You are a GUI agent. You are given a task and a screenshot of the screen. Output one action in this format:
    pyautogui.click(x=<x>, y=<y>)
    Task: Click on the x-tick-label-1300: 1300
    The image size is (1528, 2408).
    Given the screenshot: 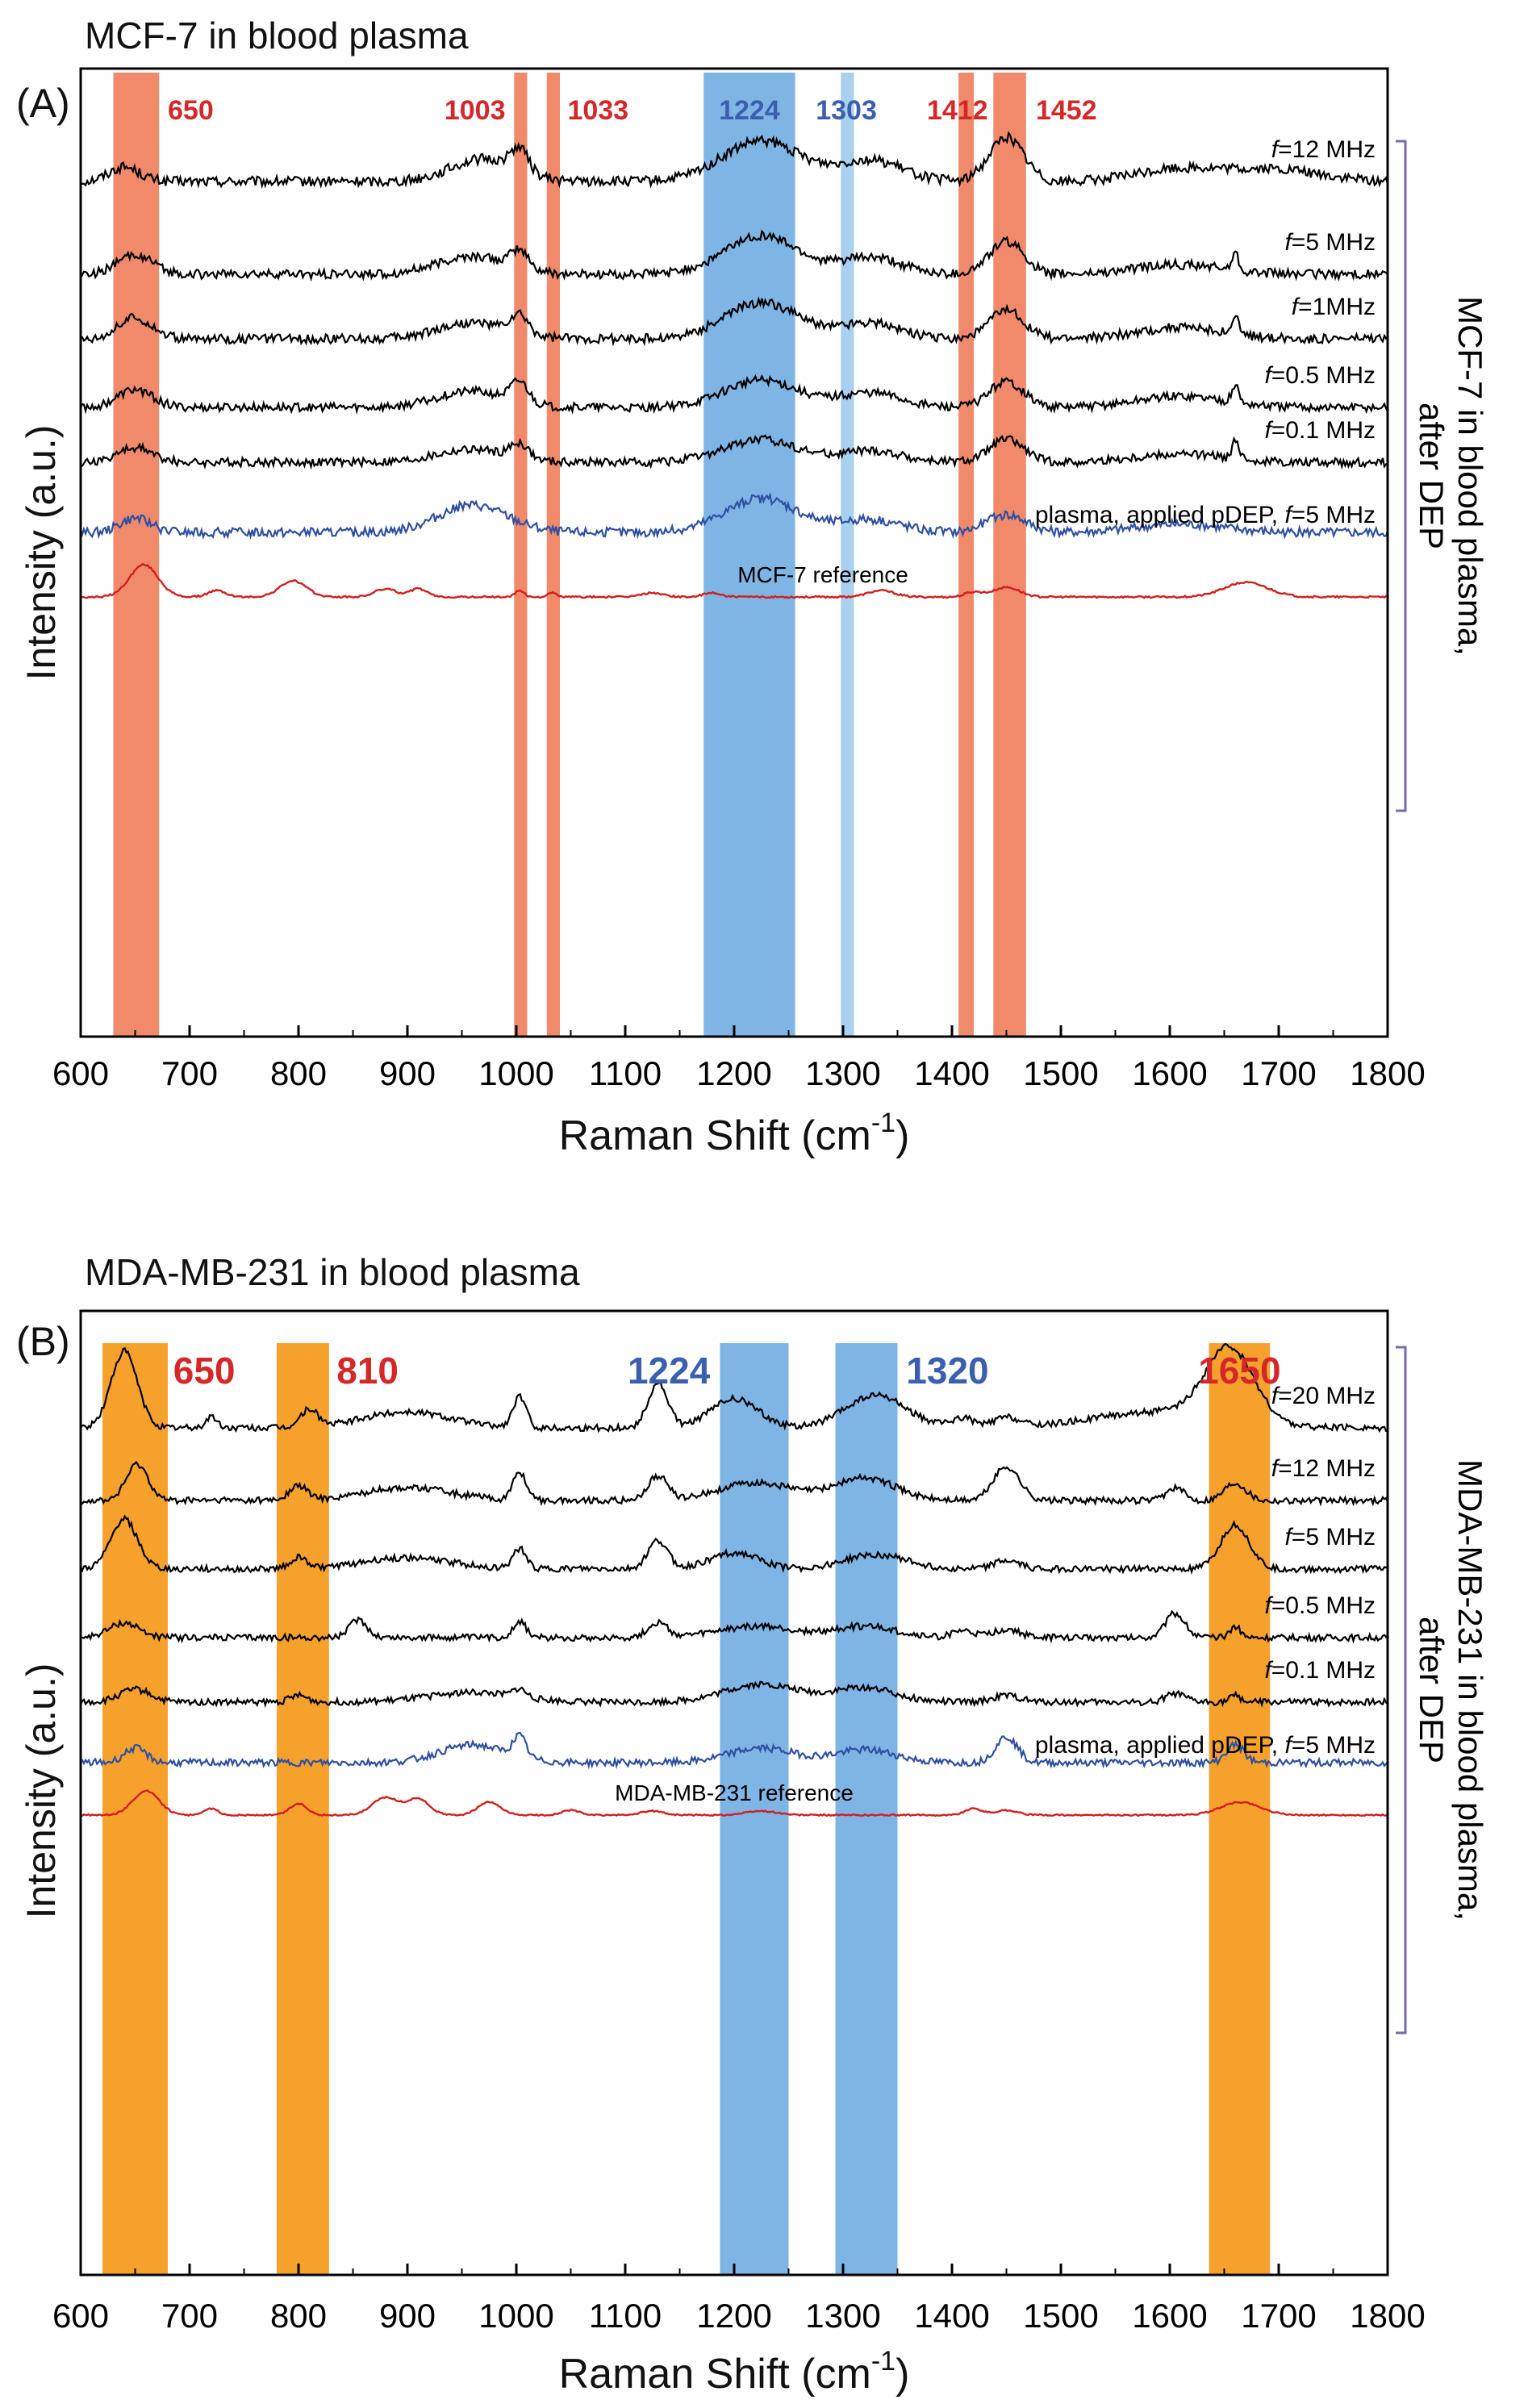 What is the action you would take?
    pyautogui.click(x=843, y=2316)
    